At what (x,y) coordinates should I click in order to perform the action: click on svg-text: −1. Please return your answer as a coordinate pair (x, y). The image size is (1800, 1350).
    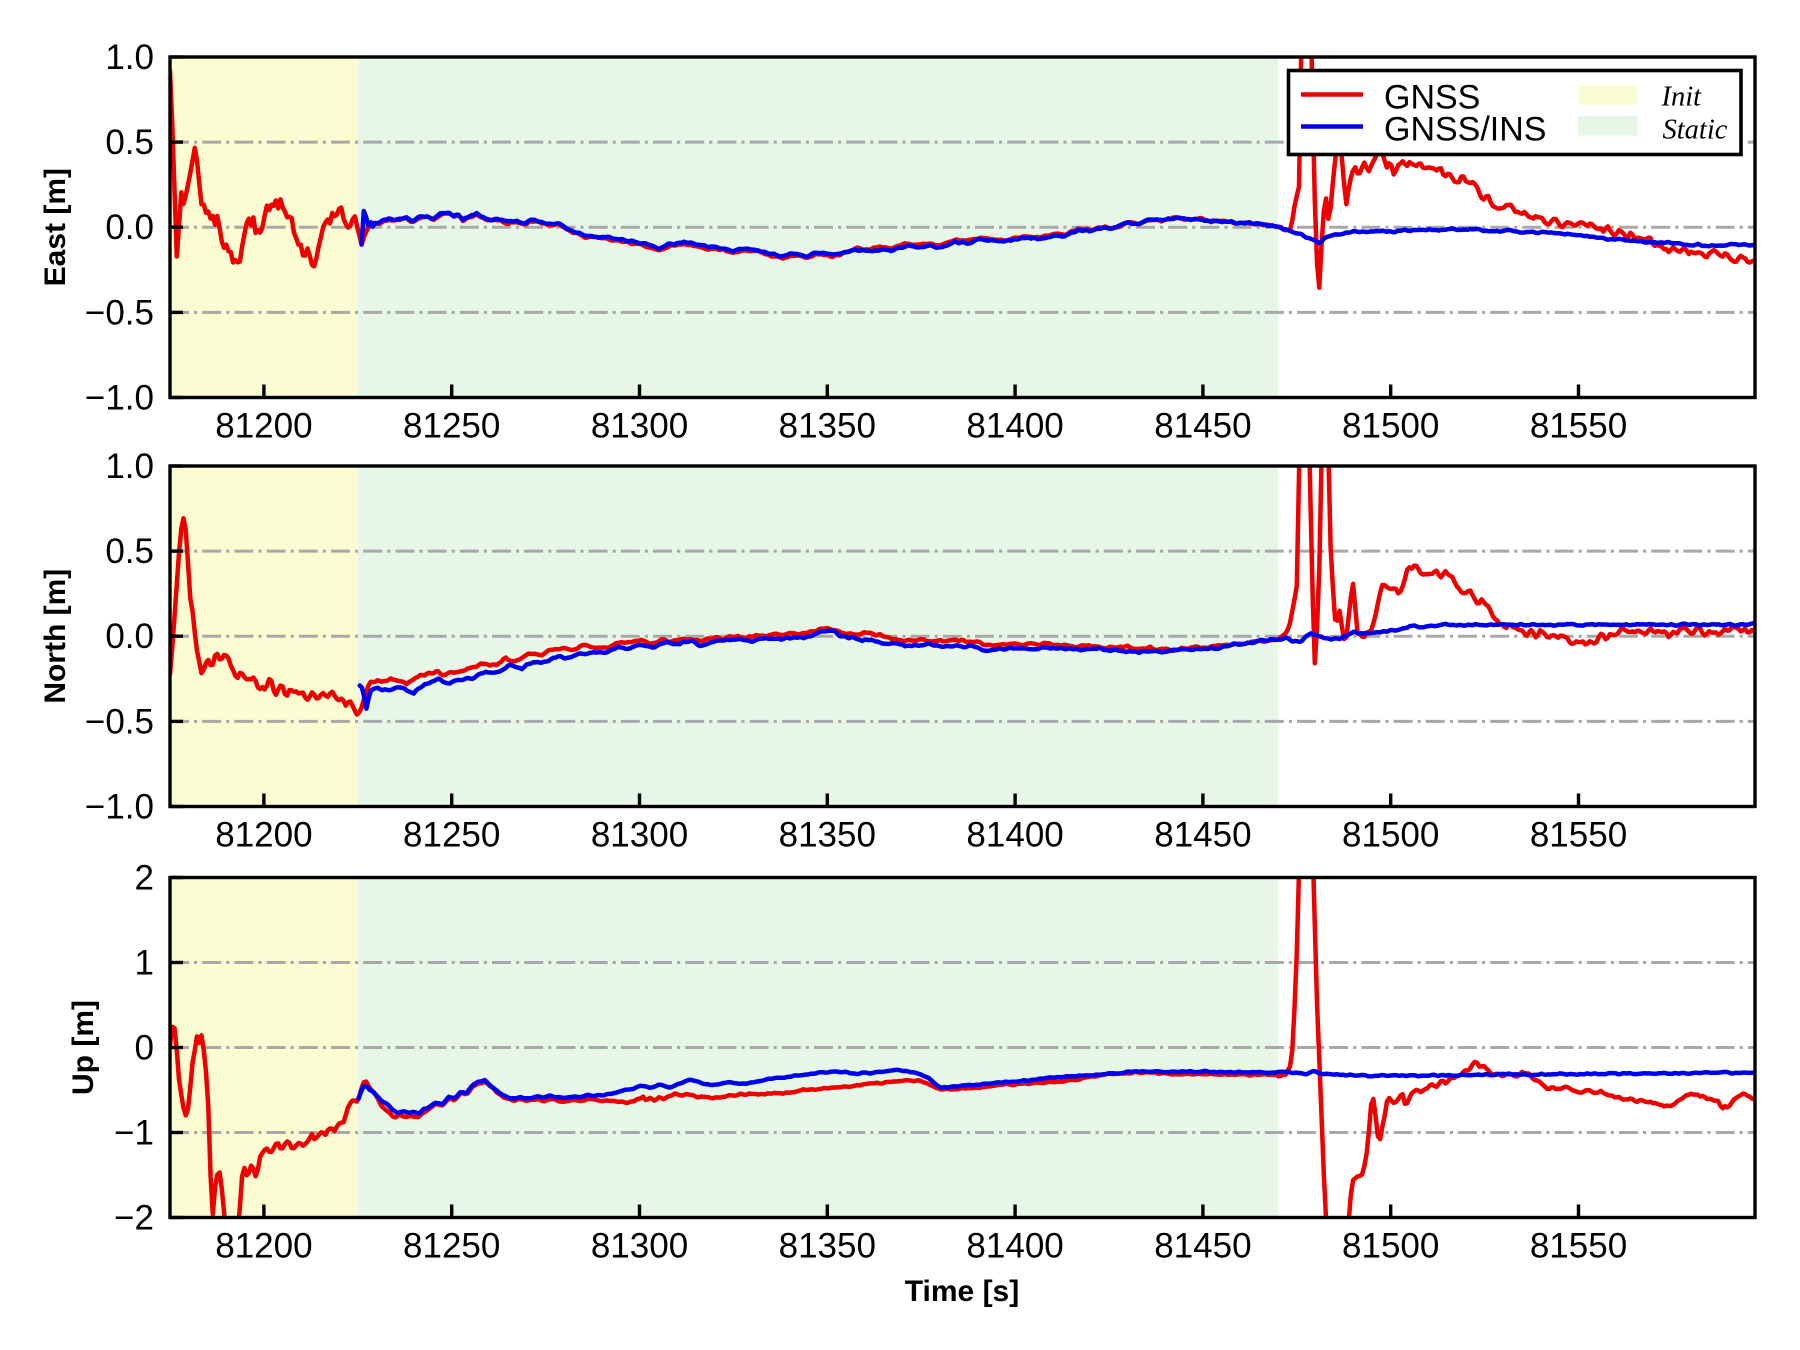
    Looking at the image, I should click on (134, 1133).